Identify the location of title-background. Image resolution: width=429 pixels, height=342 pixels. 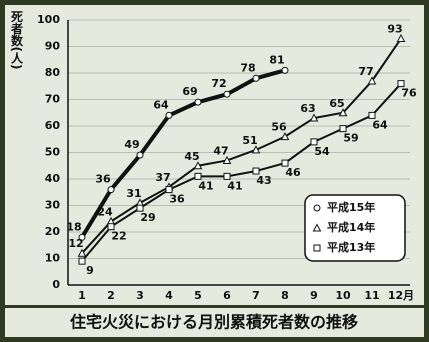
(214, 322).